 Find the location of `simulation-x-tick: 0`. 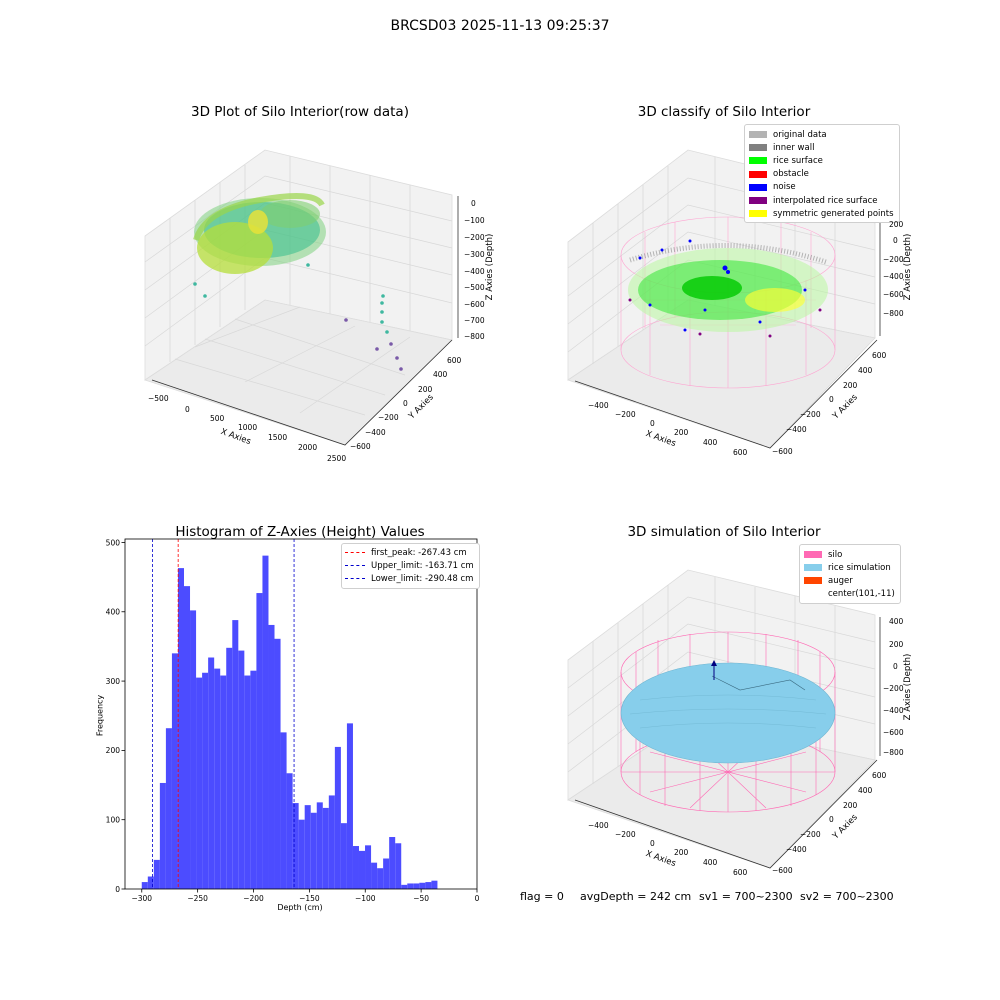

simulation-x-tick: 0 is located at coordinates (652, 843).